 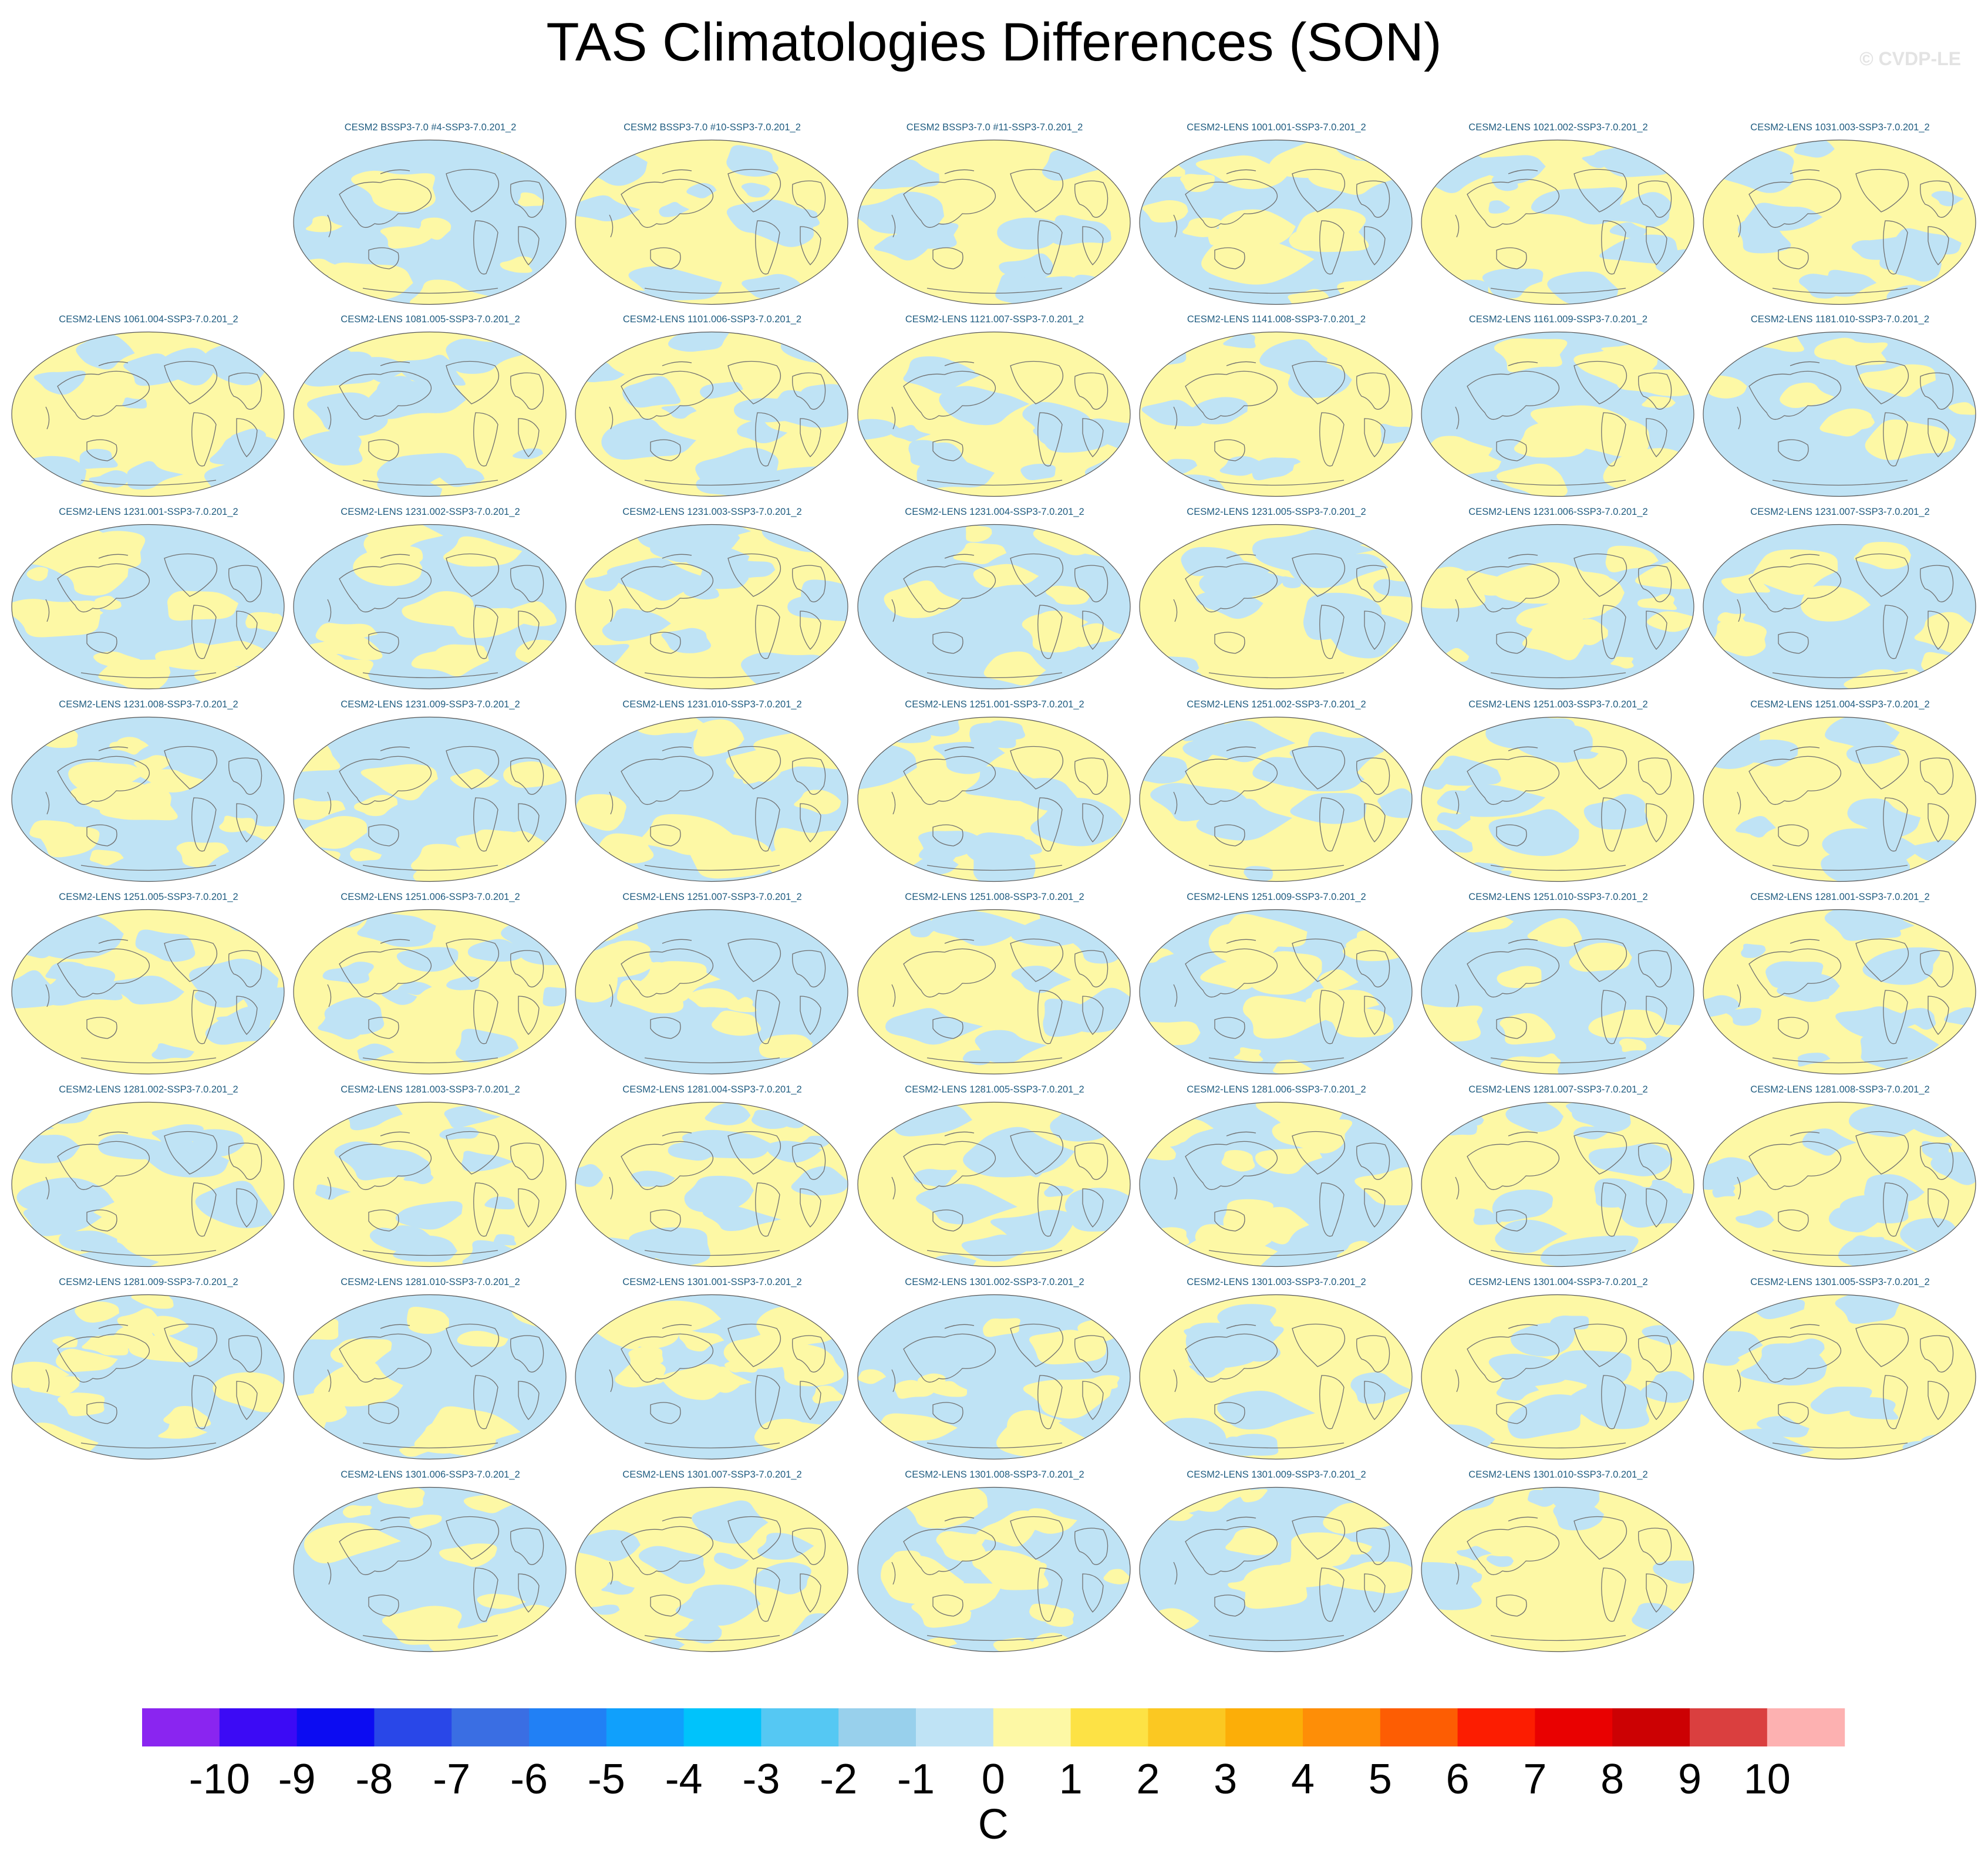 What do you see at coordinates (1558, 1178) in the screenshot?
I see `map-panel: CESM2-LENS 1281.007-SSP3-7.0.201_2` at bounding box center [1558, 1178].